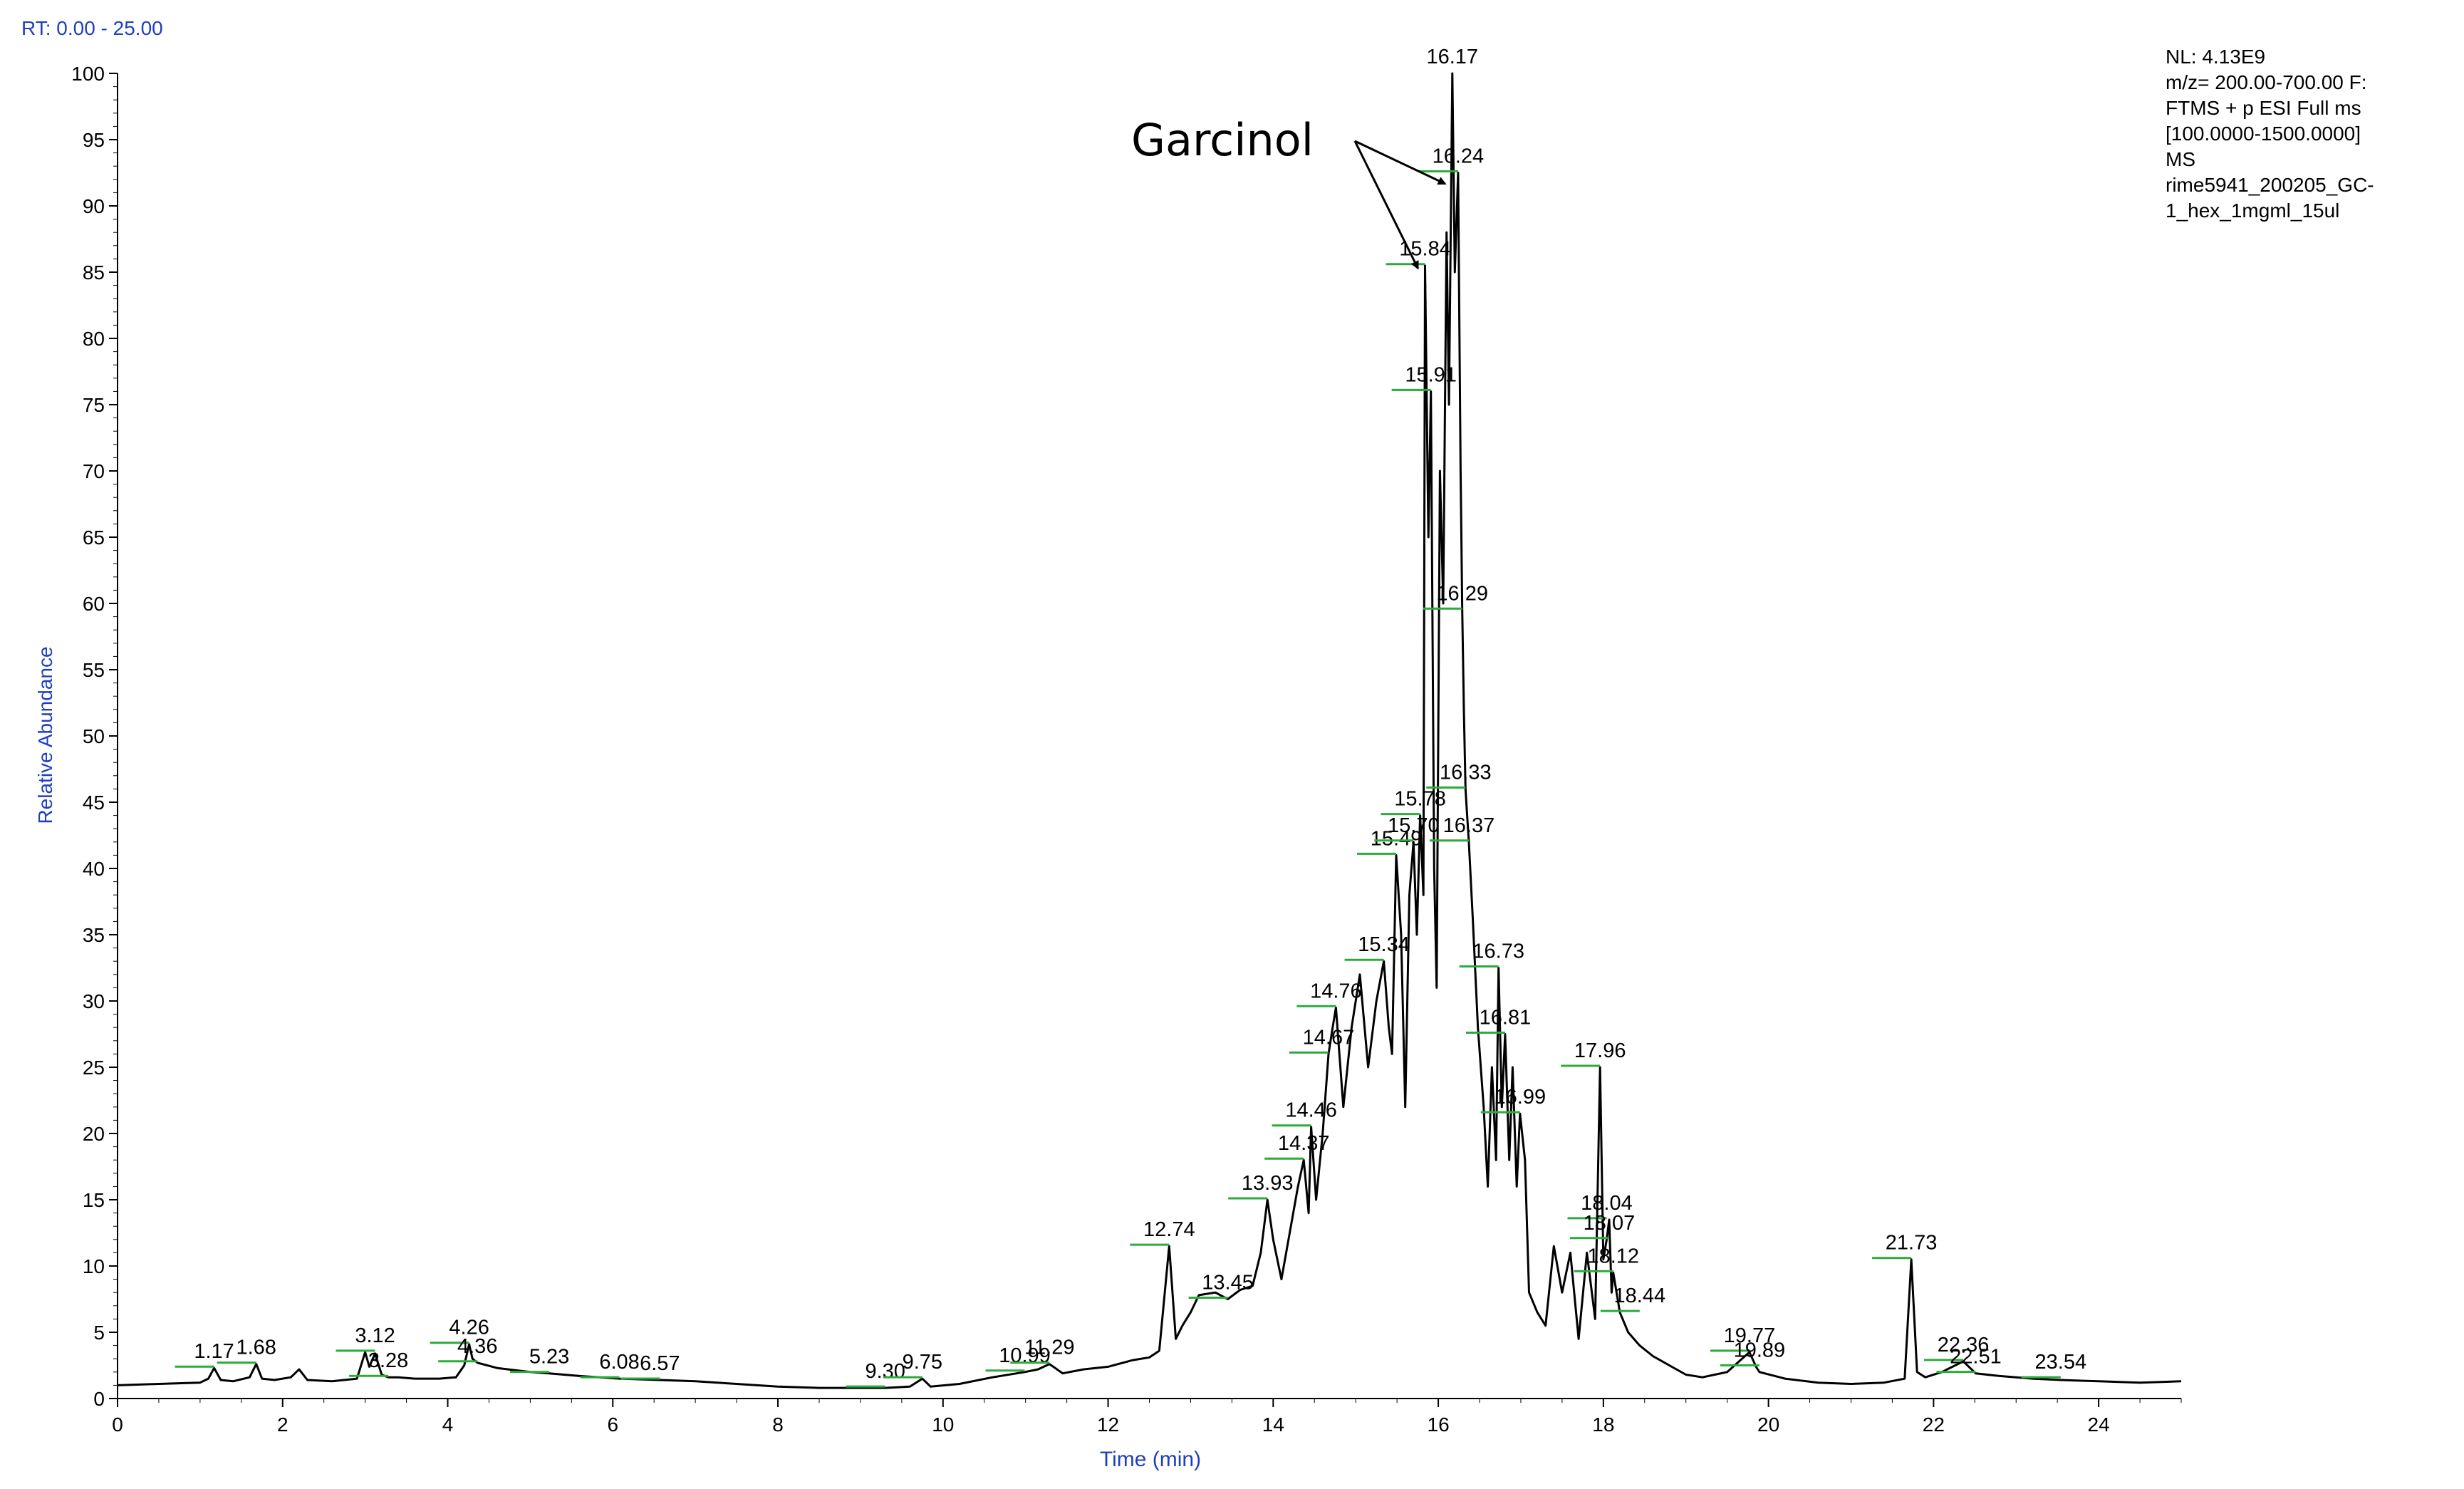 This screenshot has width=2464, height=1489. What do you see at coordinates (1431, 374) in the screenshot?
I see `peak-rt-label: 15.91` at bounding box center [1431, 374].